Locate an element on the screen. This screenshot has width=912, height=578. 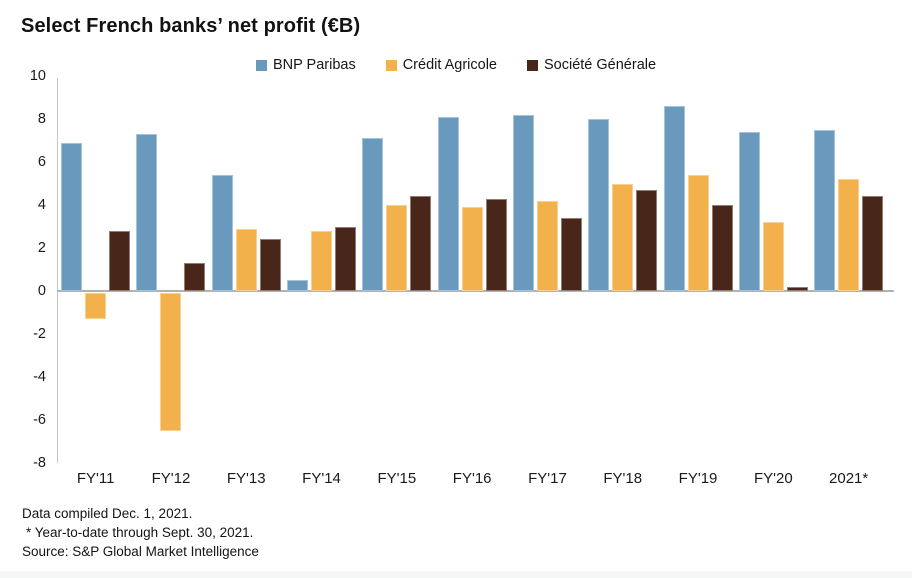
x-tick-label: FY'14 is located at coordinates (321, 478).